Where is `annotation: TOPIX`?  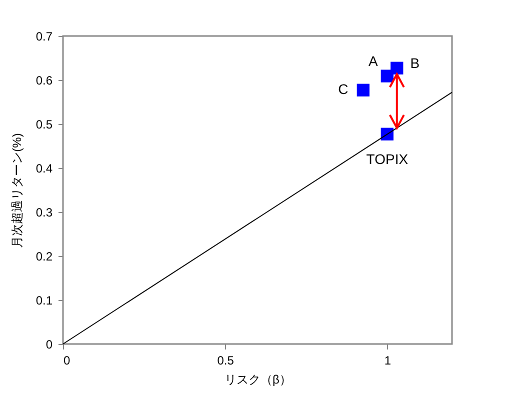
annotation: TOPIX is located at coordinates (387, 159).